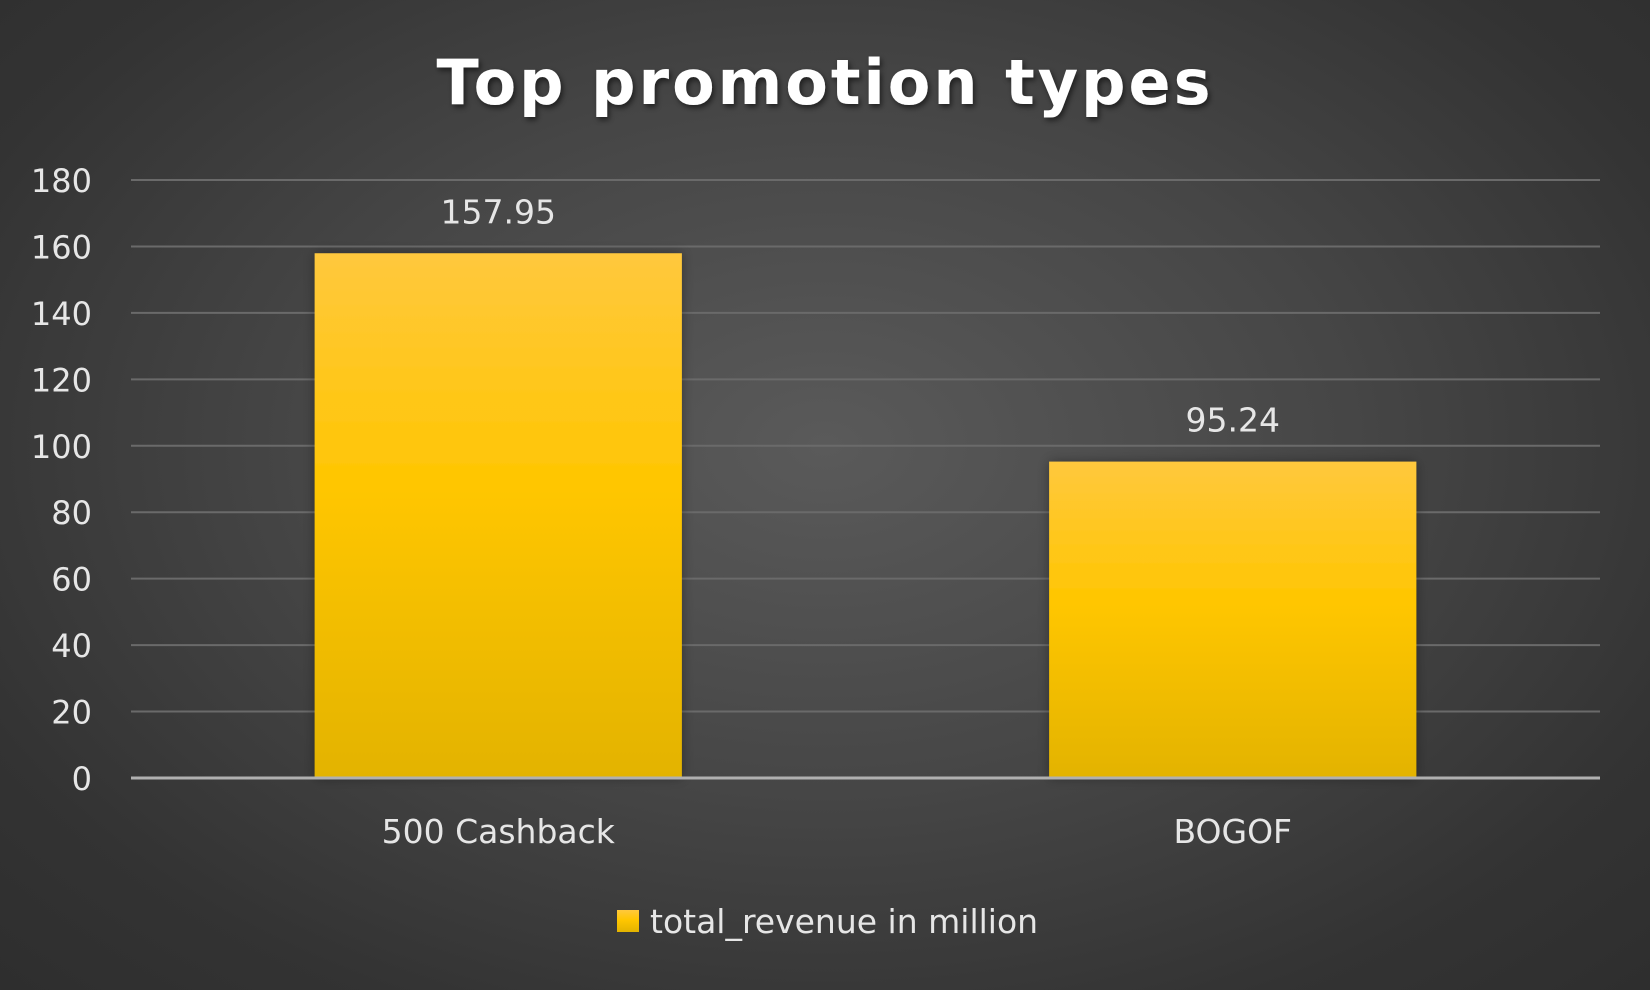 The height and width of the screenshot is (990, 1650). Describe the element at coordinates (61, 480) in the screenshot. I see `y-axis-ticks: 0 20 40 60 80 100 120 140 160 180` at that location.